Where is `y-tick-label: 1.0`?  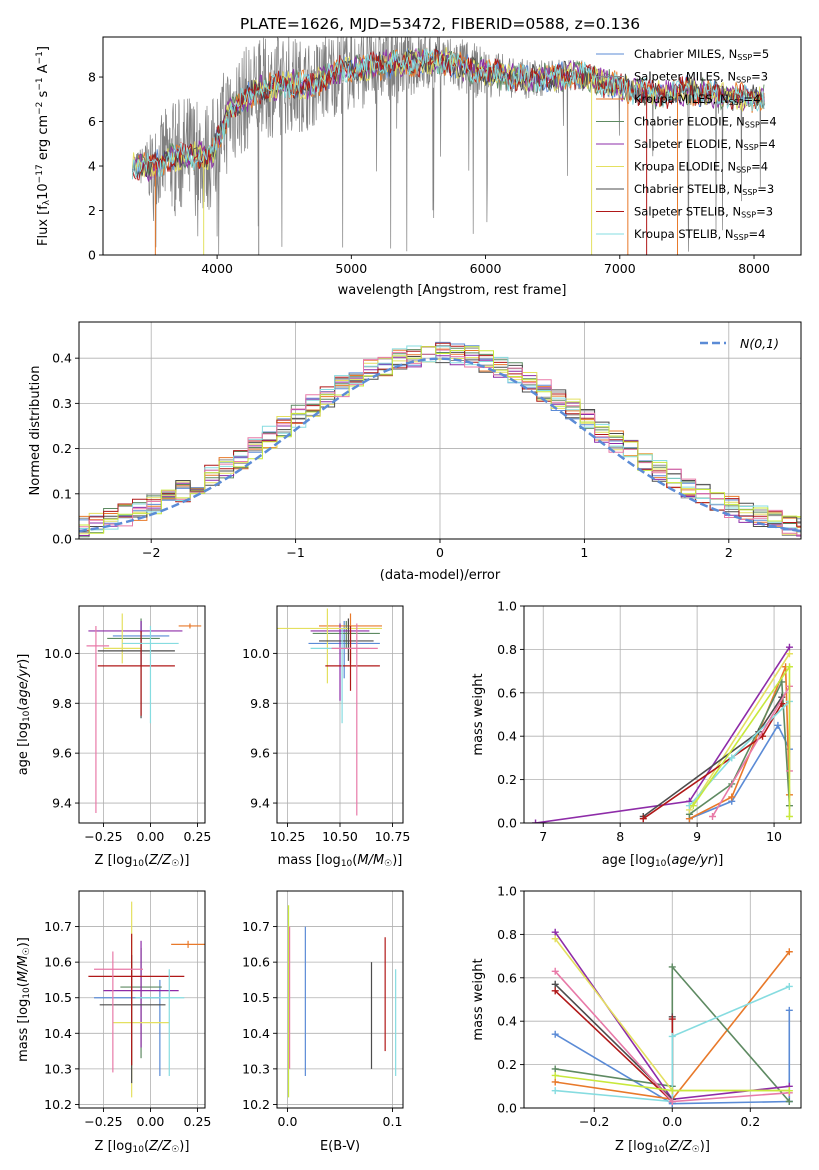
y-tick-label: 1.0 is located at coordinates (507, 891).